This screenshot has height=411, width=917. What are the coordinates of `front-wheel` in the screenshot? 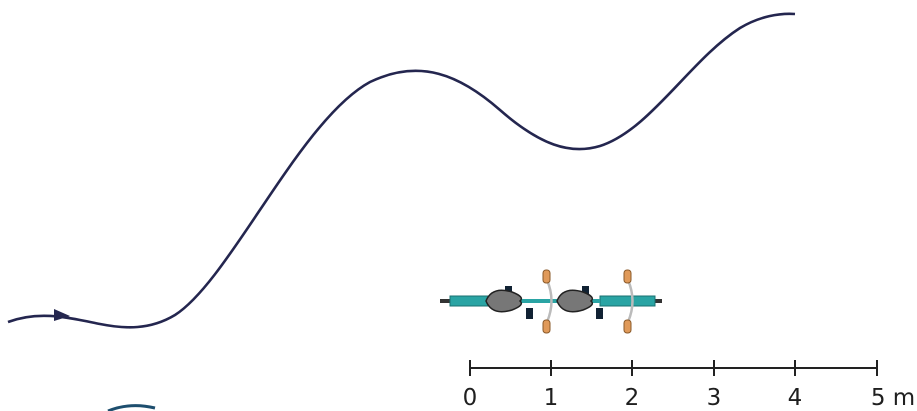 It's located at (627, 301).